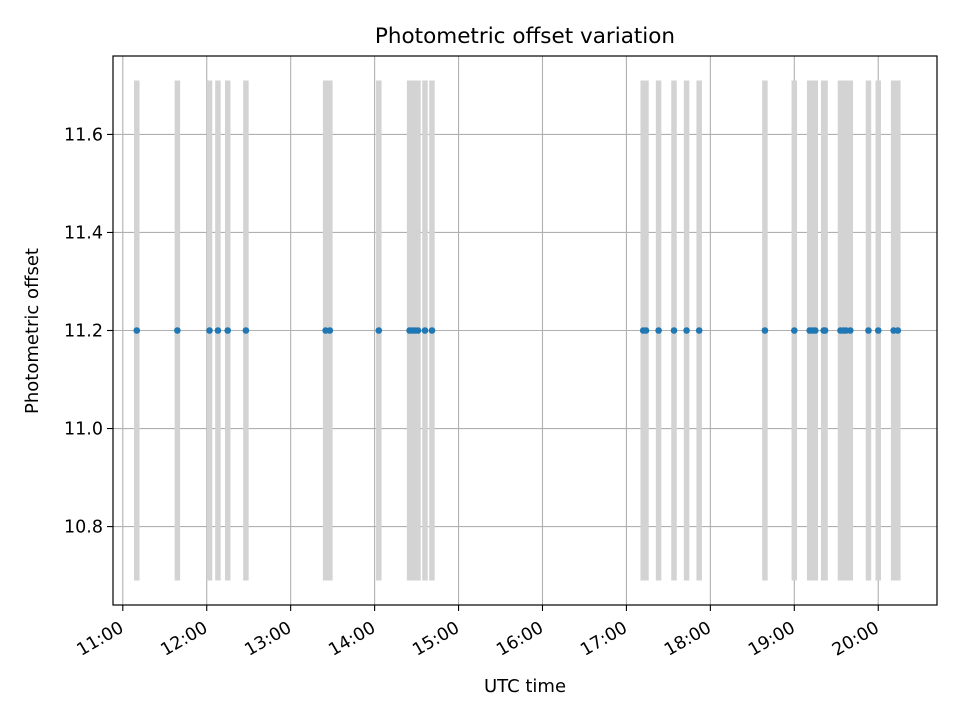  I want to click on data-points, so click(517, 330).